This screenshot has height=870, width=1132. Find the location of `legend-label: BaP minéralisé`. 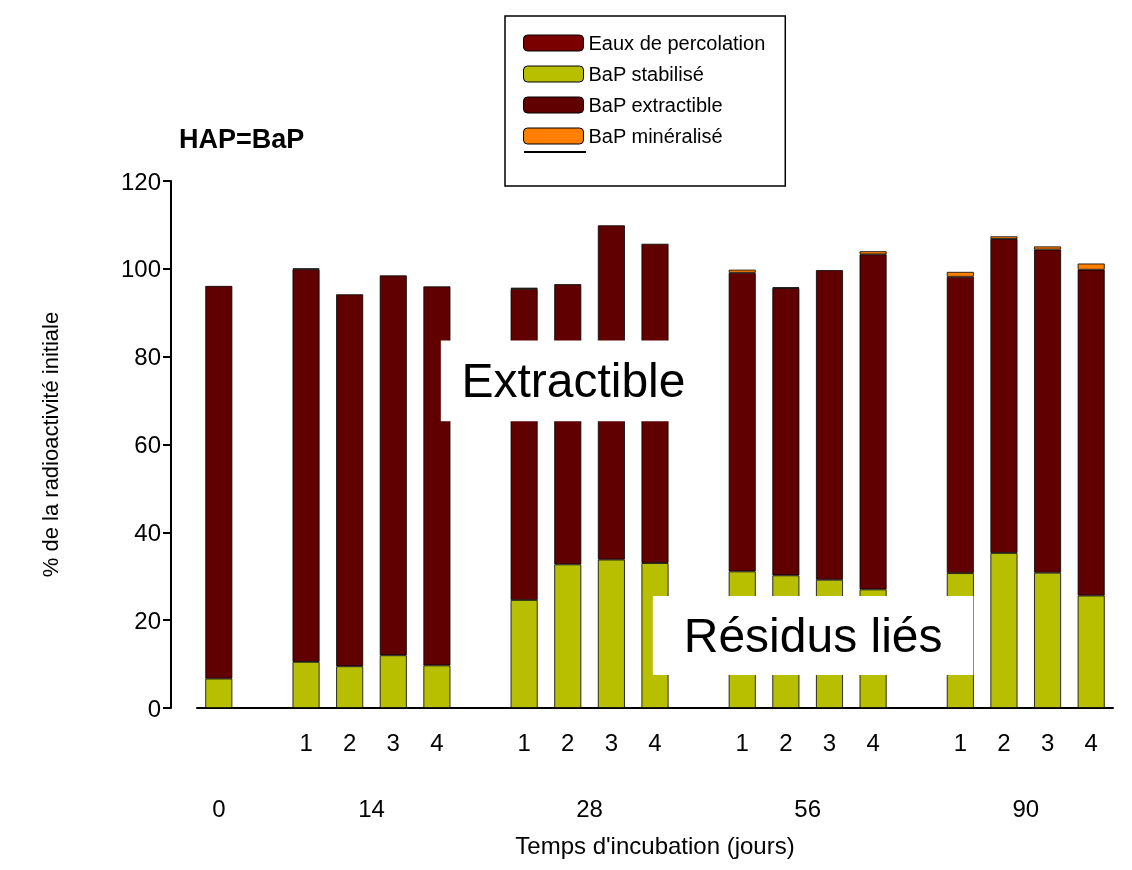

legend-label: BaP minéralisé is located at coordinates (655, 136).